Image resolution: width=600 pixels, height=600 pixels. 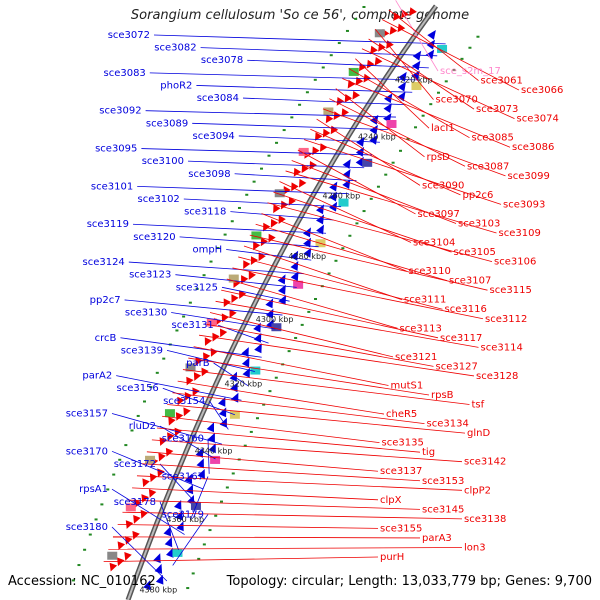 What do you see at coordinates (497, 109) in the screenshot?
I see `right-gene-label: sce3073` at bounding box center [497, 109].